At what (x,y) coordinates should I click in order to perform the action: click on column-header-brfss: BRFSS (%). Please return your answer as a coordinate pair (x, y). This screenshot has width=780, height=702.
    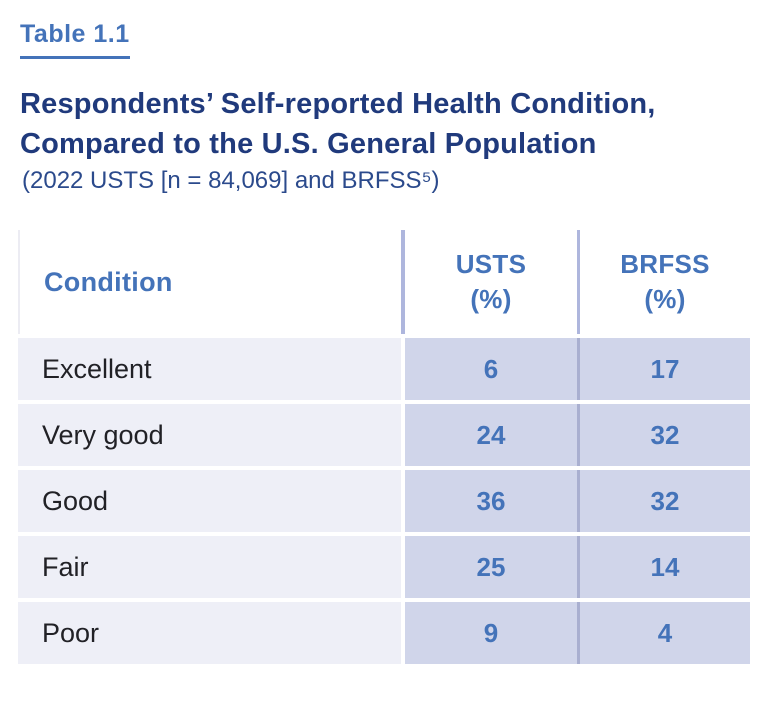
    Looking at the image, I should click on (665, 282).